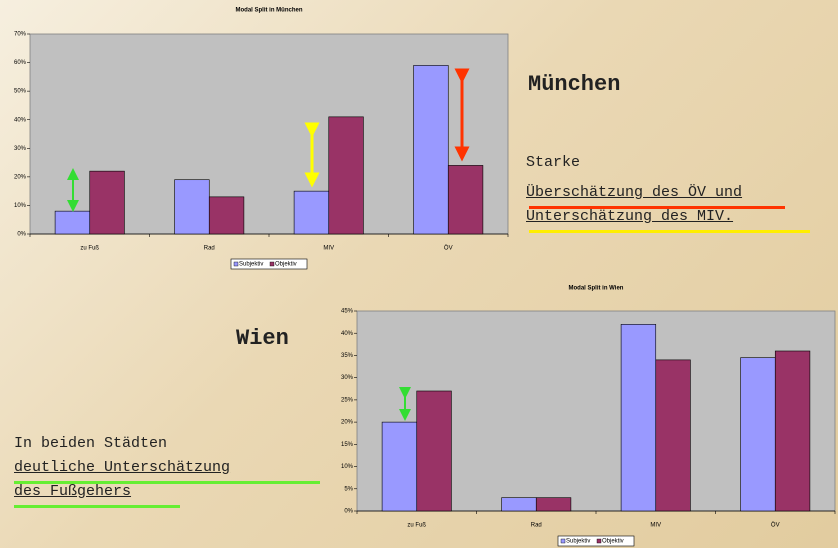 This screenshot has width=838, height=548. What do you see at coordinates (347, 400) in the screenshot?
I see `y-tick-label: 25%` at bounding box center [347, 400].